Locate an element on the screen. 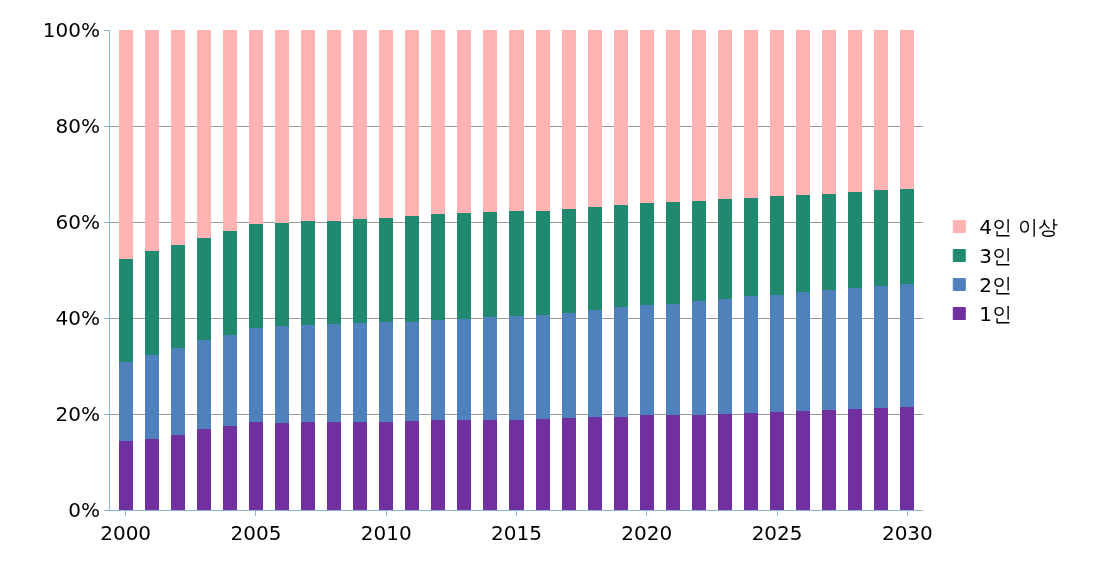 Image resolution: width=1113 pixels, height=570 pixels. x-tick-label: 2015 is located at coordinates (516, 533).